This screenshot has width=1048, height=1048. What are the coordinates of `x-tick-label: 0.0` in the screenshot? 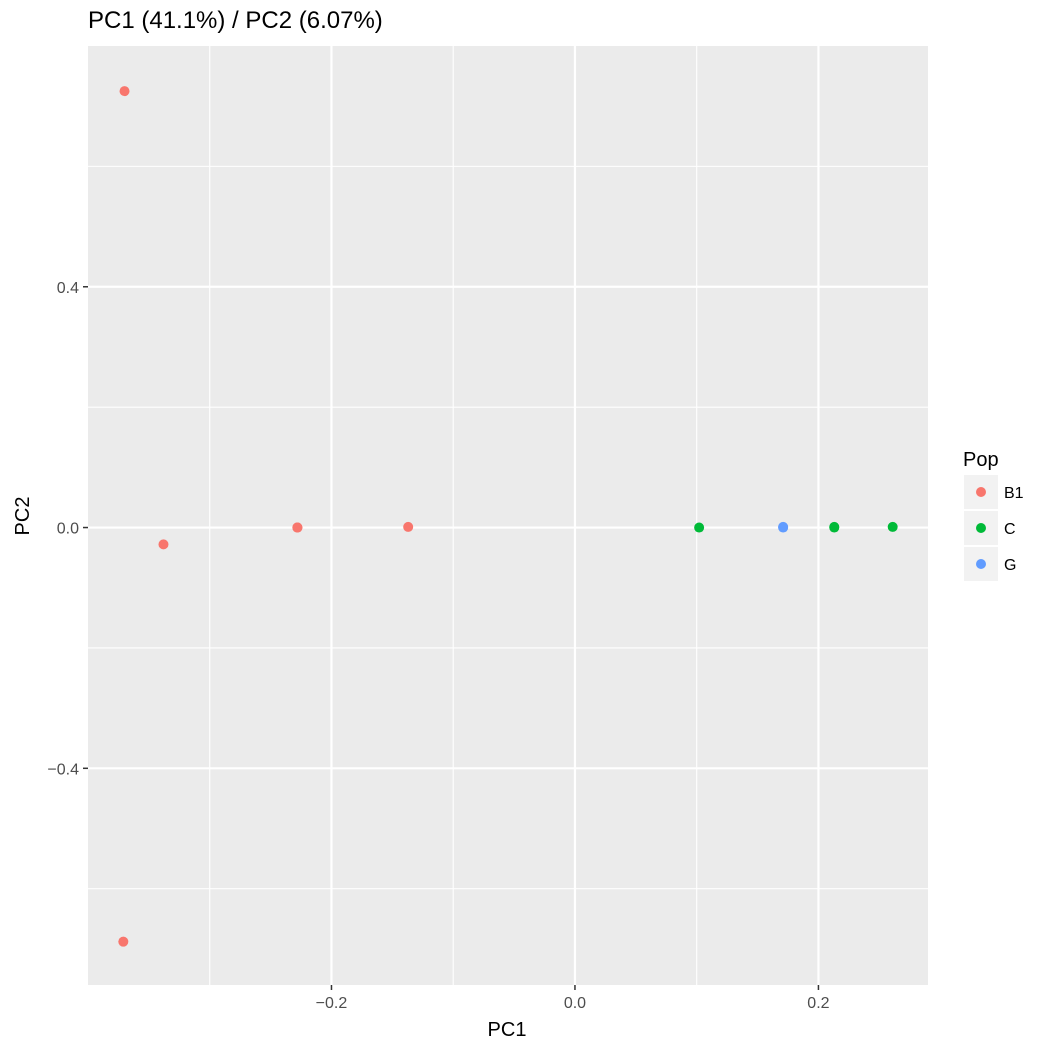 It's located at (575, 1003).